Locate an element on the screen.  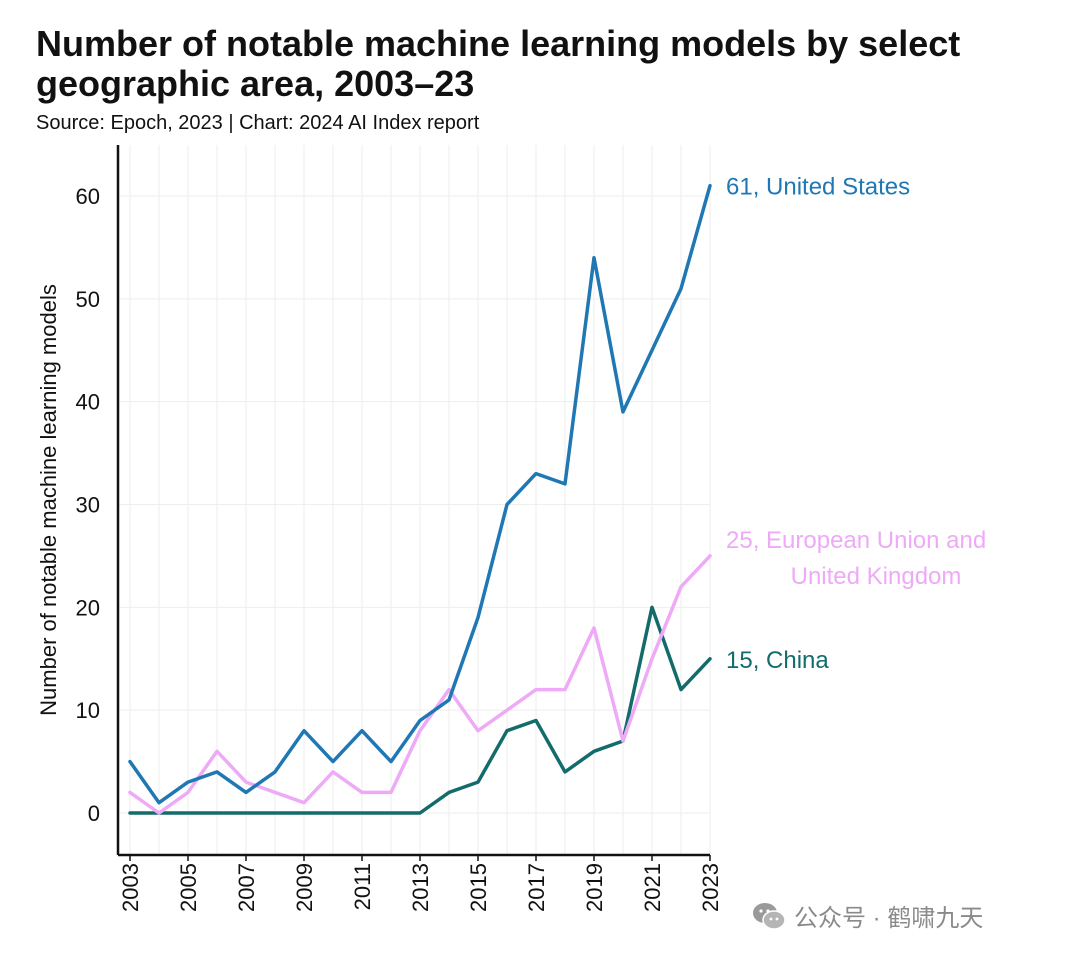
y-tick-label: 0 is located at coordinates (94, 813).